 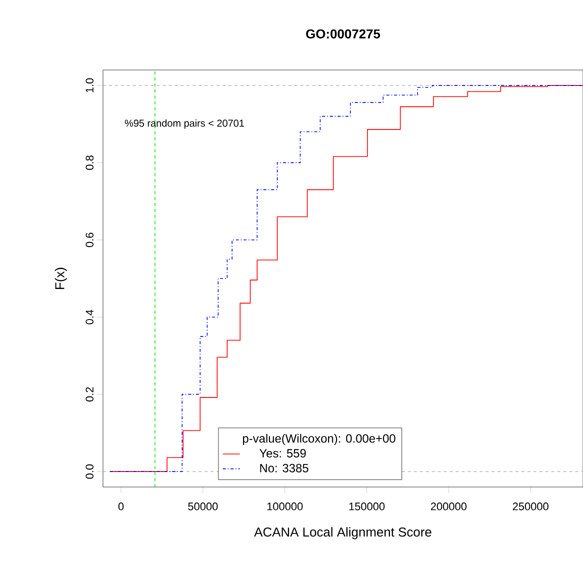 I want to click on x-tick-label: 250000, so click(x=530, y=506).